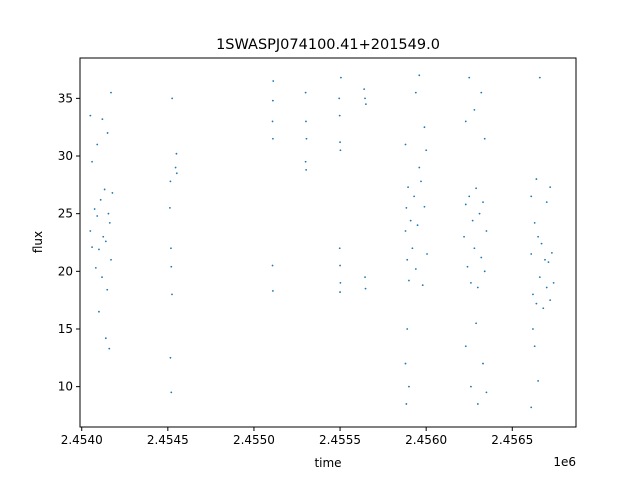 This screenshot has width=640, height=480. What do you see at coordinates (327, 463) in the screenshot?
I see `x-axis-label: time` at bounding box center [327, 463].